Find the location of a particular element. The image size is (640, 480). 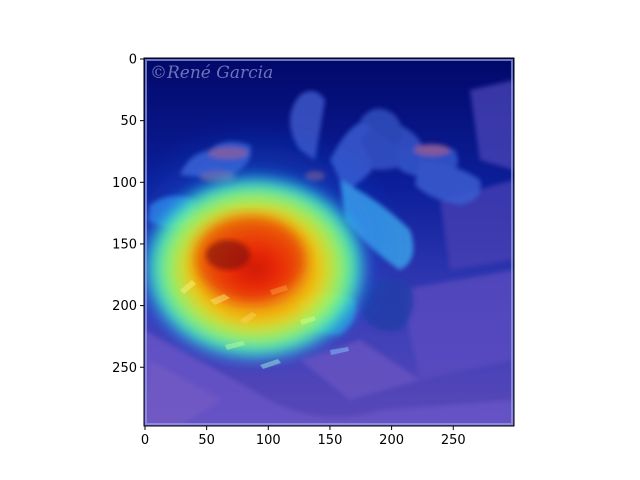

y-tick-label: 50 is located at coordinates (128, 121).